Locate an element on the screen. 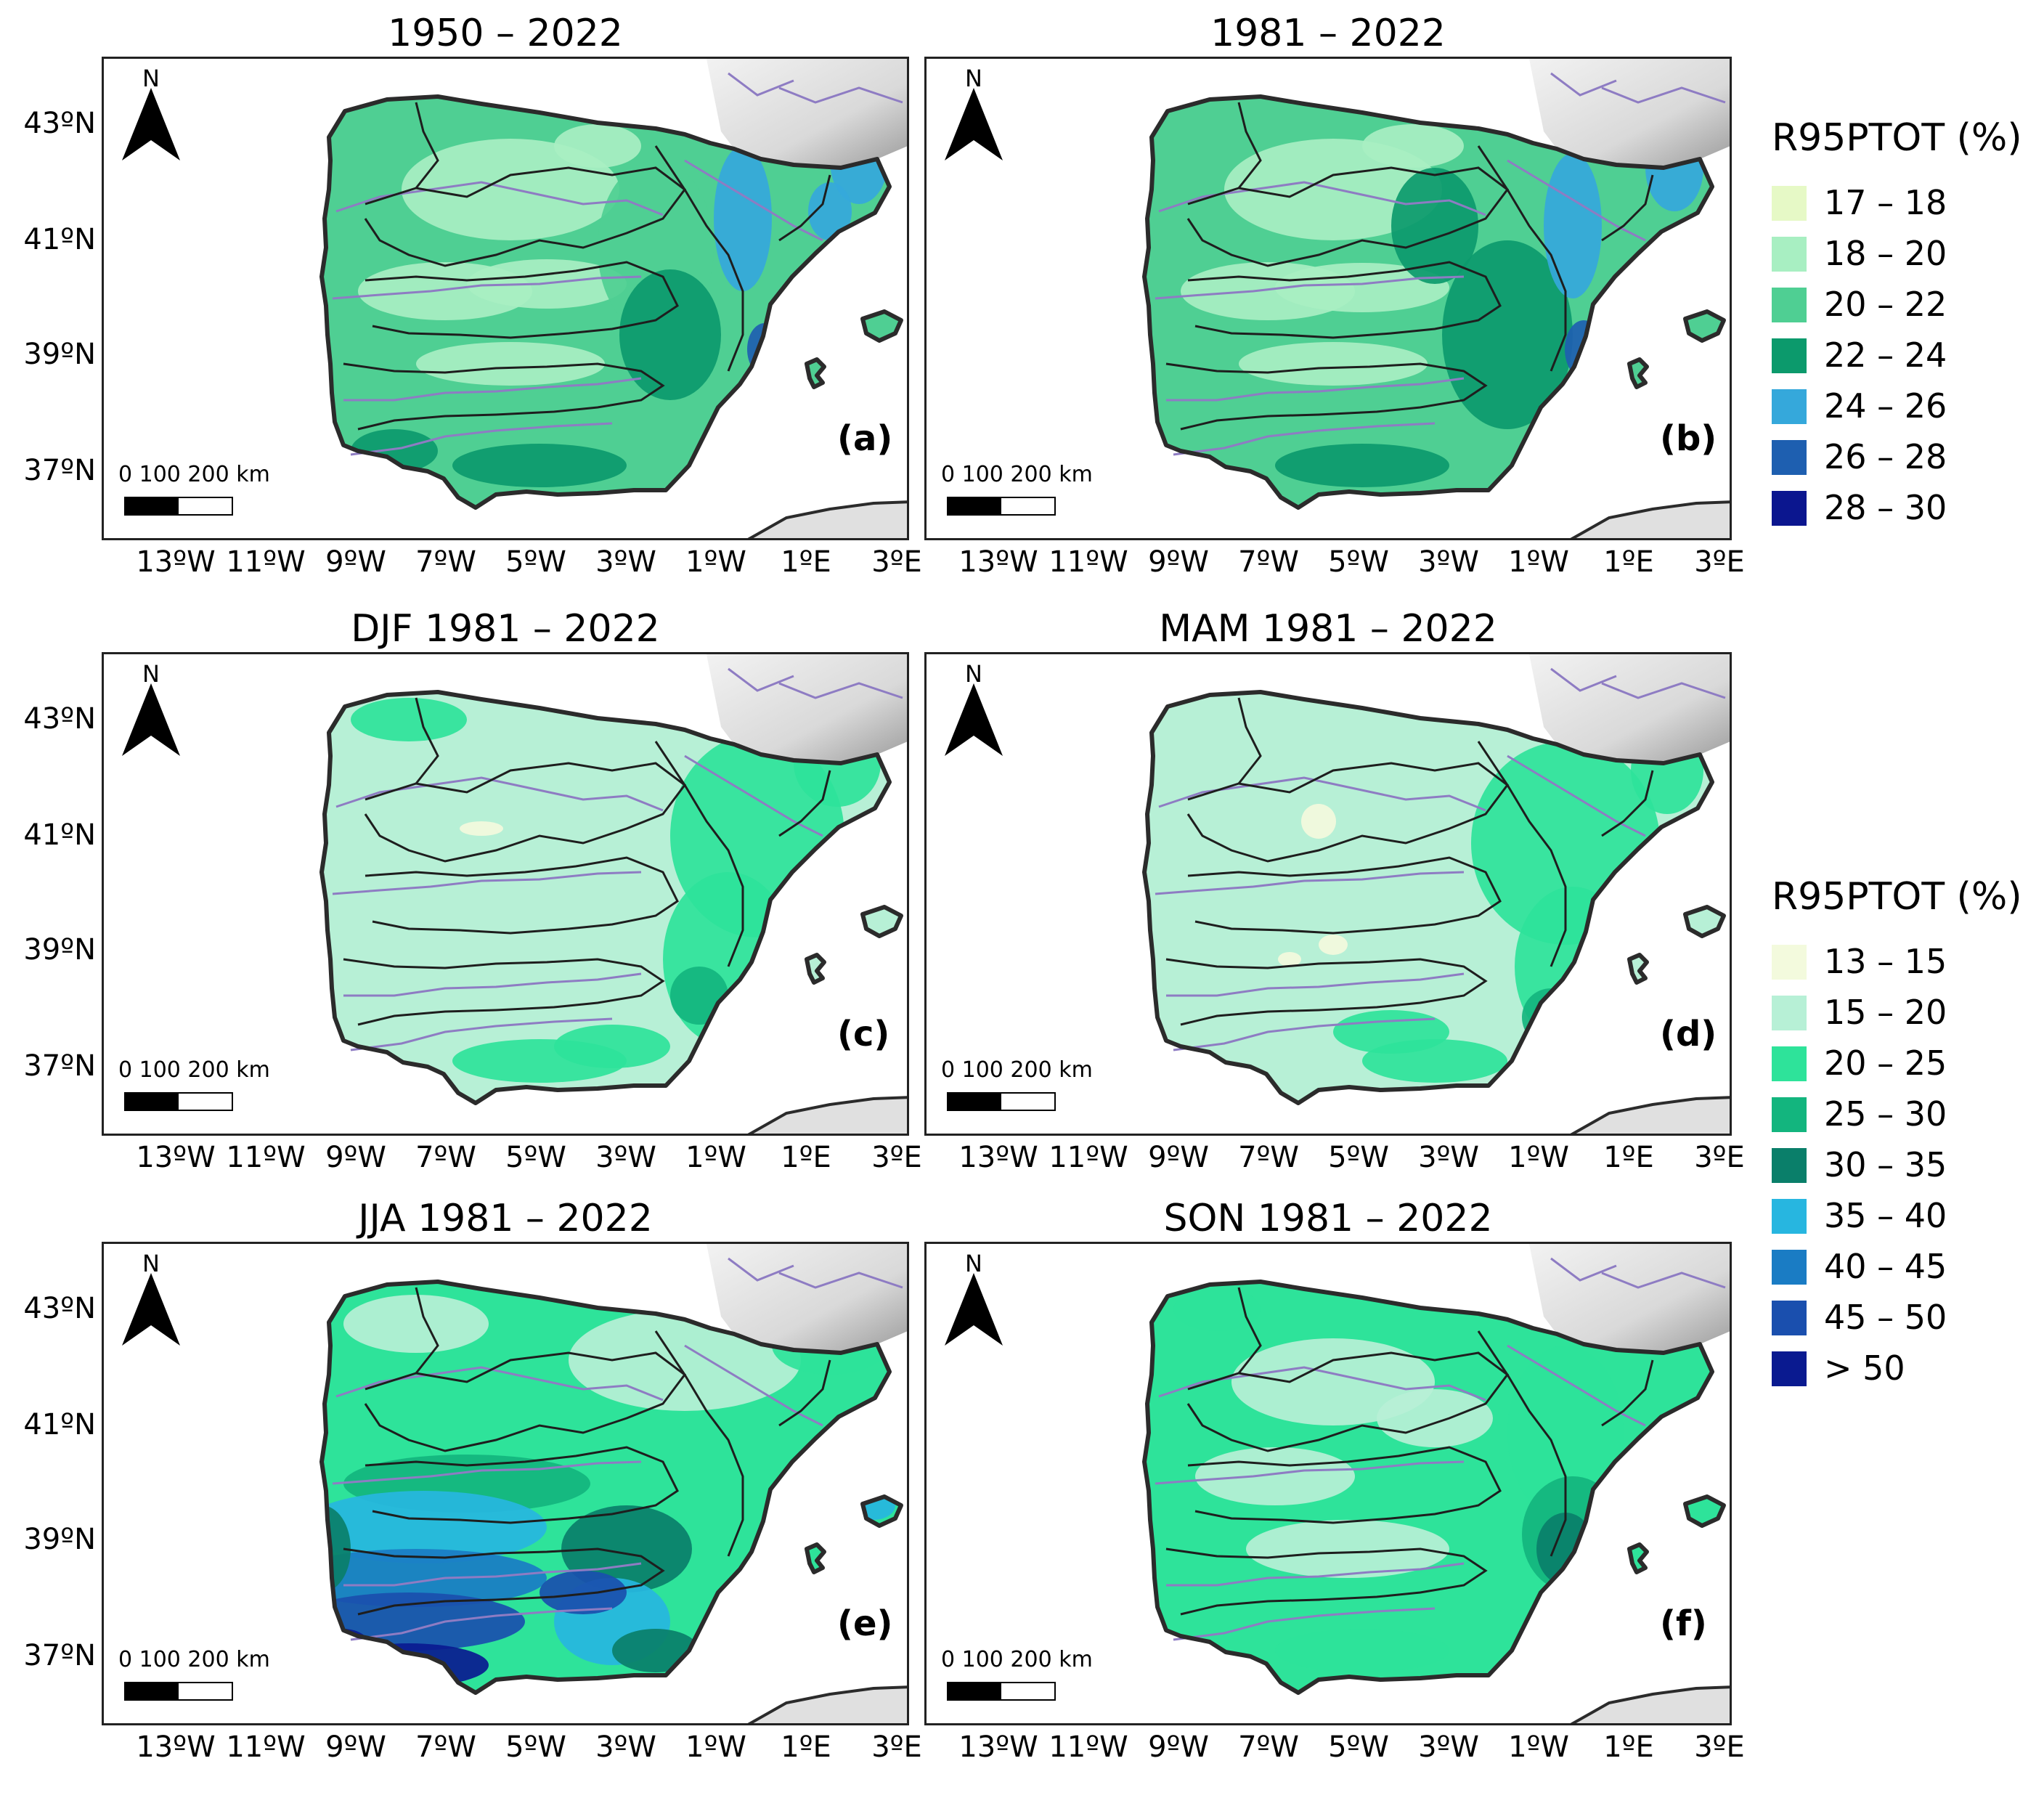  legend-item: 28 – 30 is located at coordinates (1897, 509).